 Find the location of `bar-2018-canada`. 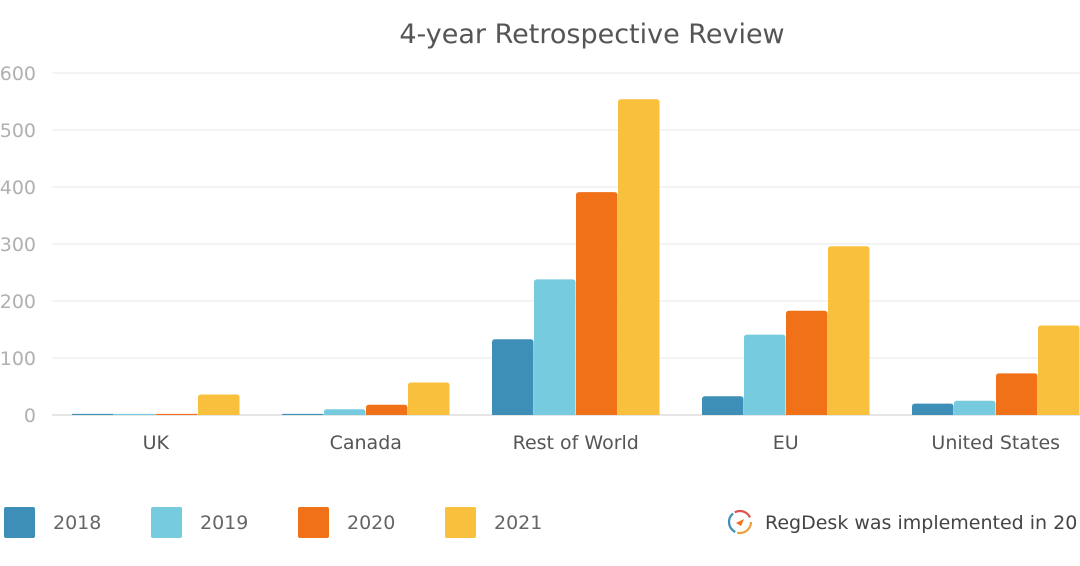

bar-2018-canada is located at coordinates (303, 414).